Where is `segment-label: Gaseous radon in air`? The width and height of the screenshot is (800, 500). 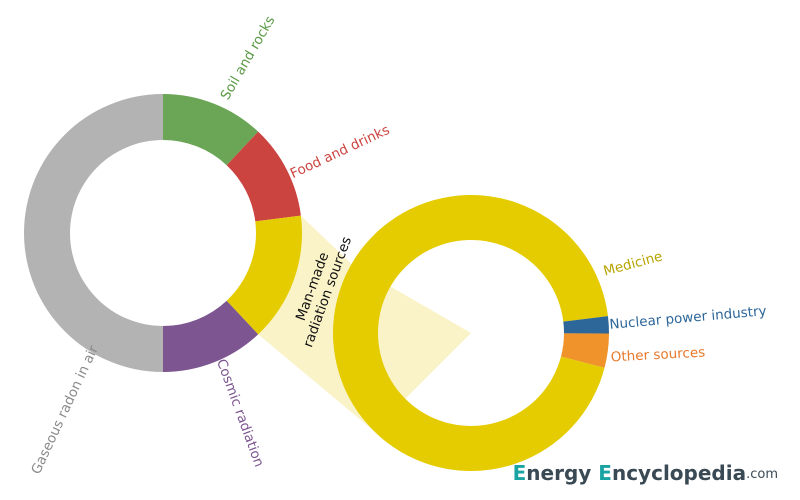 segment-label: Gaseous radon in air is located at coordinates (65, 410).